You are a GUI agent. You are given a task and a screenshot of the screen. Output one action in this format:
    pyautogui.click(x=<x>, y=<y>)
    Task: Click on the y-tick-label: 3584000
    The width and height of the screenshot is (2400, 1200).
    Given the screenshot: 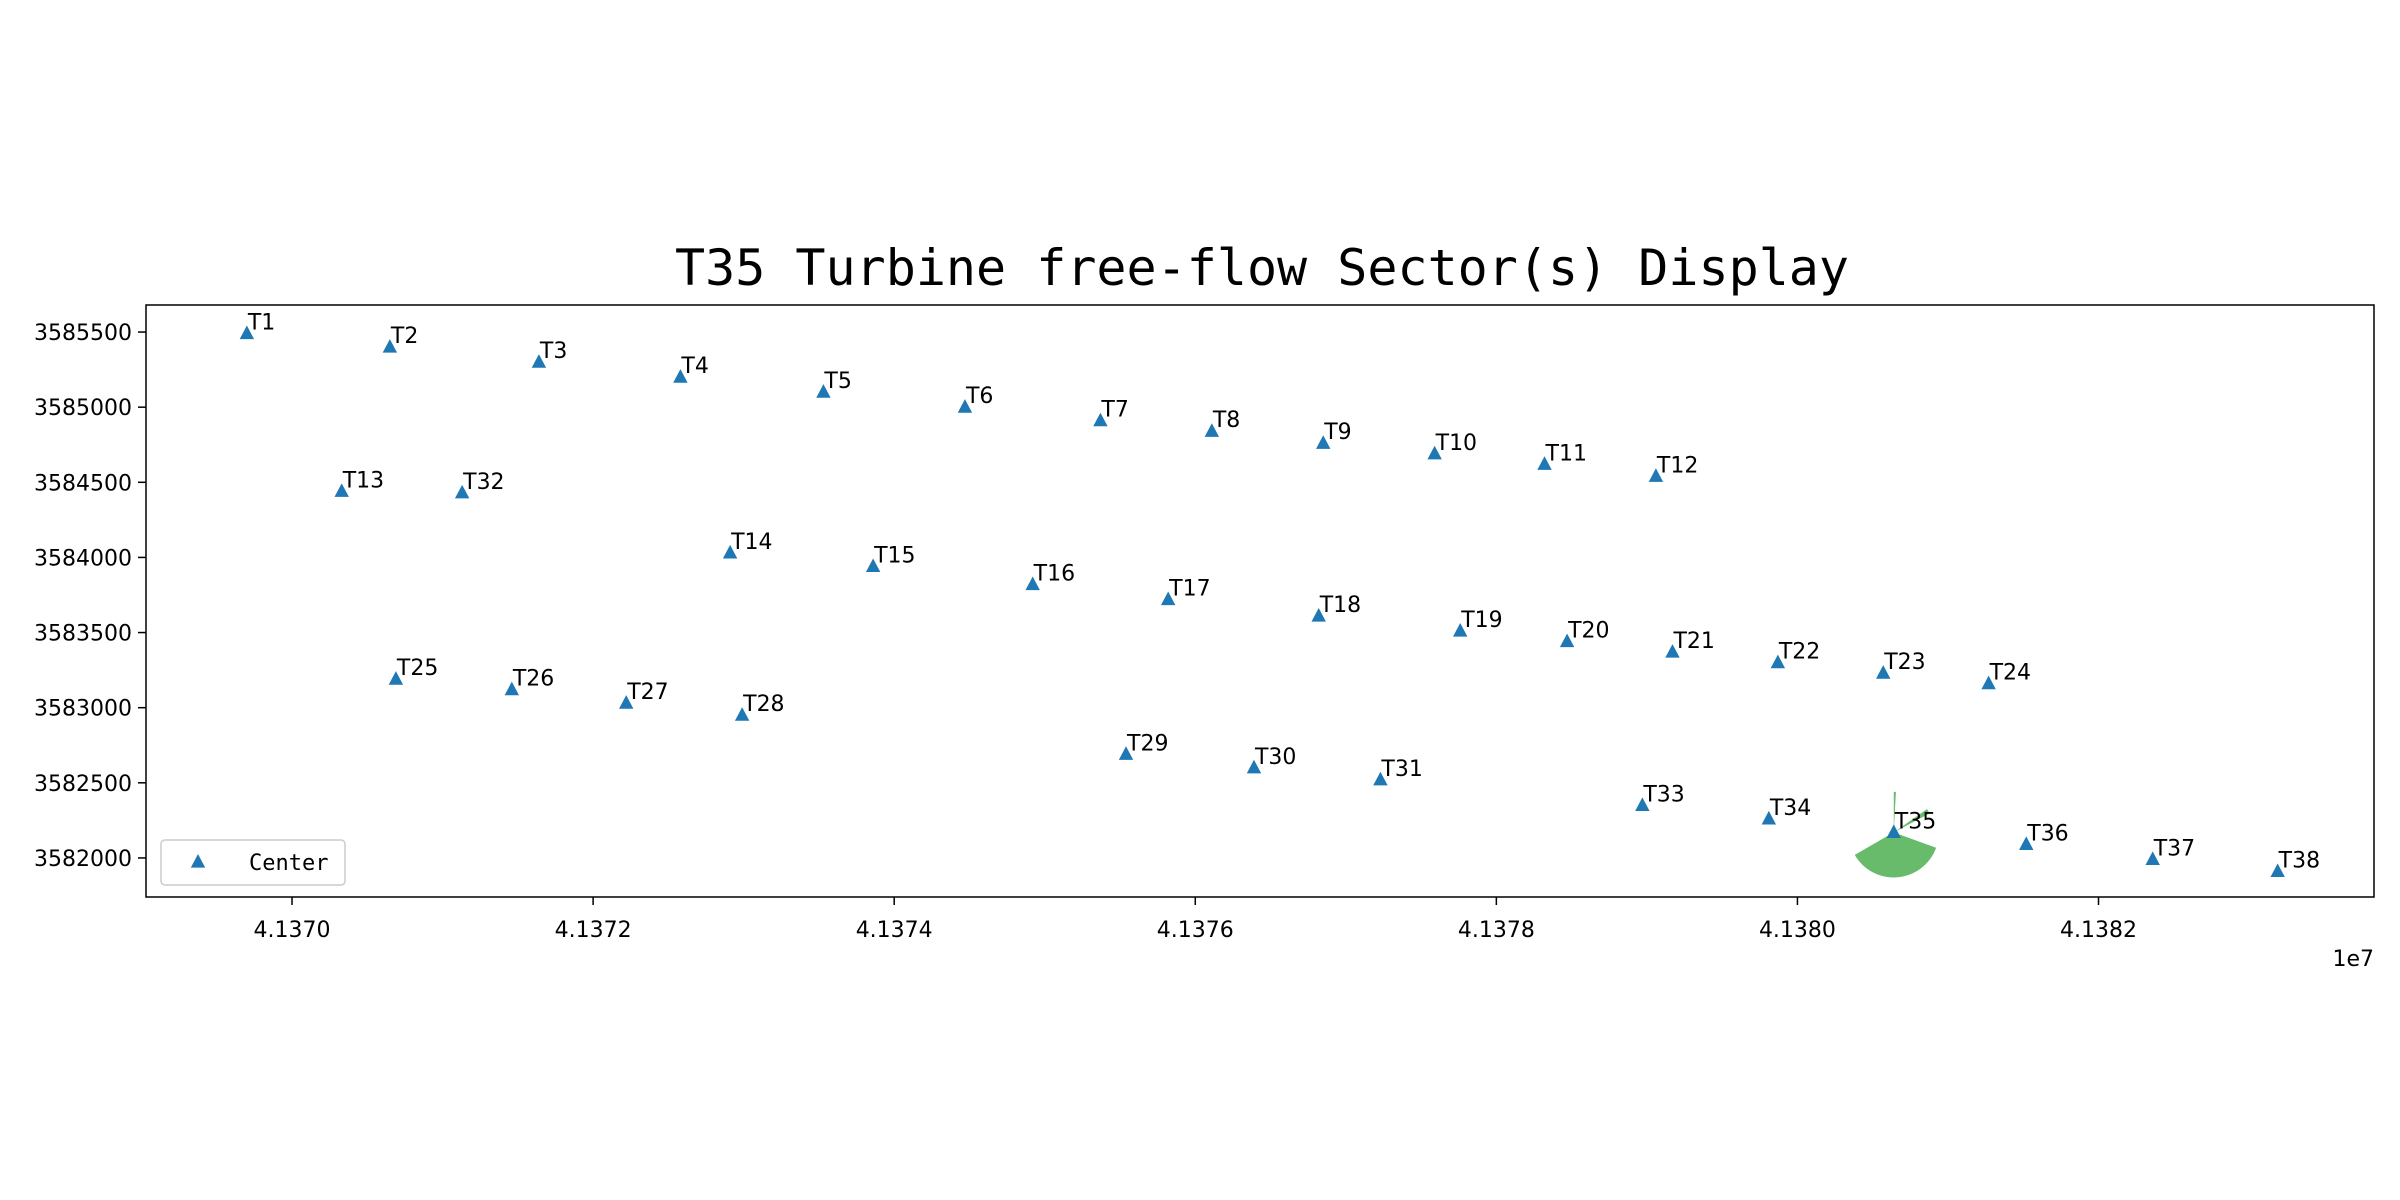 What is the action you would take?
    pyautogui.click(x=83, y=558)
    